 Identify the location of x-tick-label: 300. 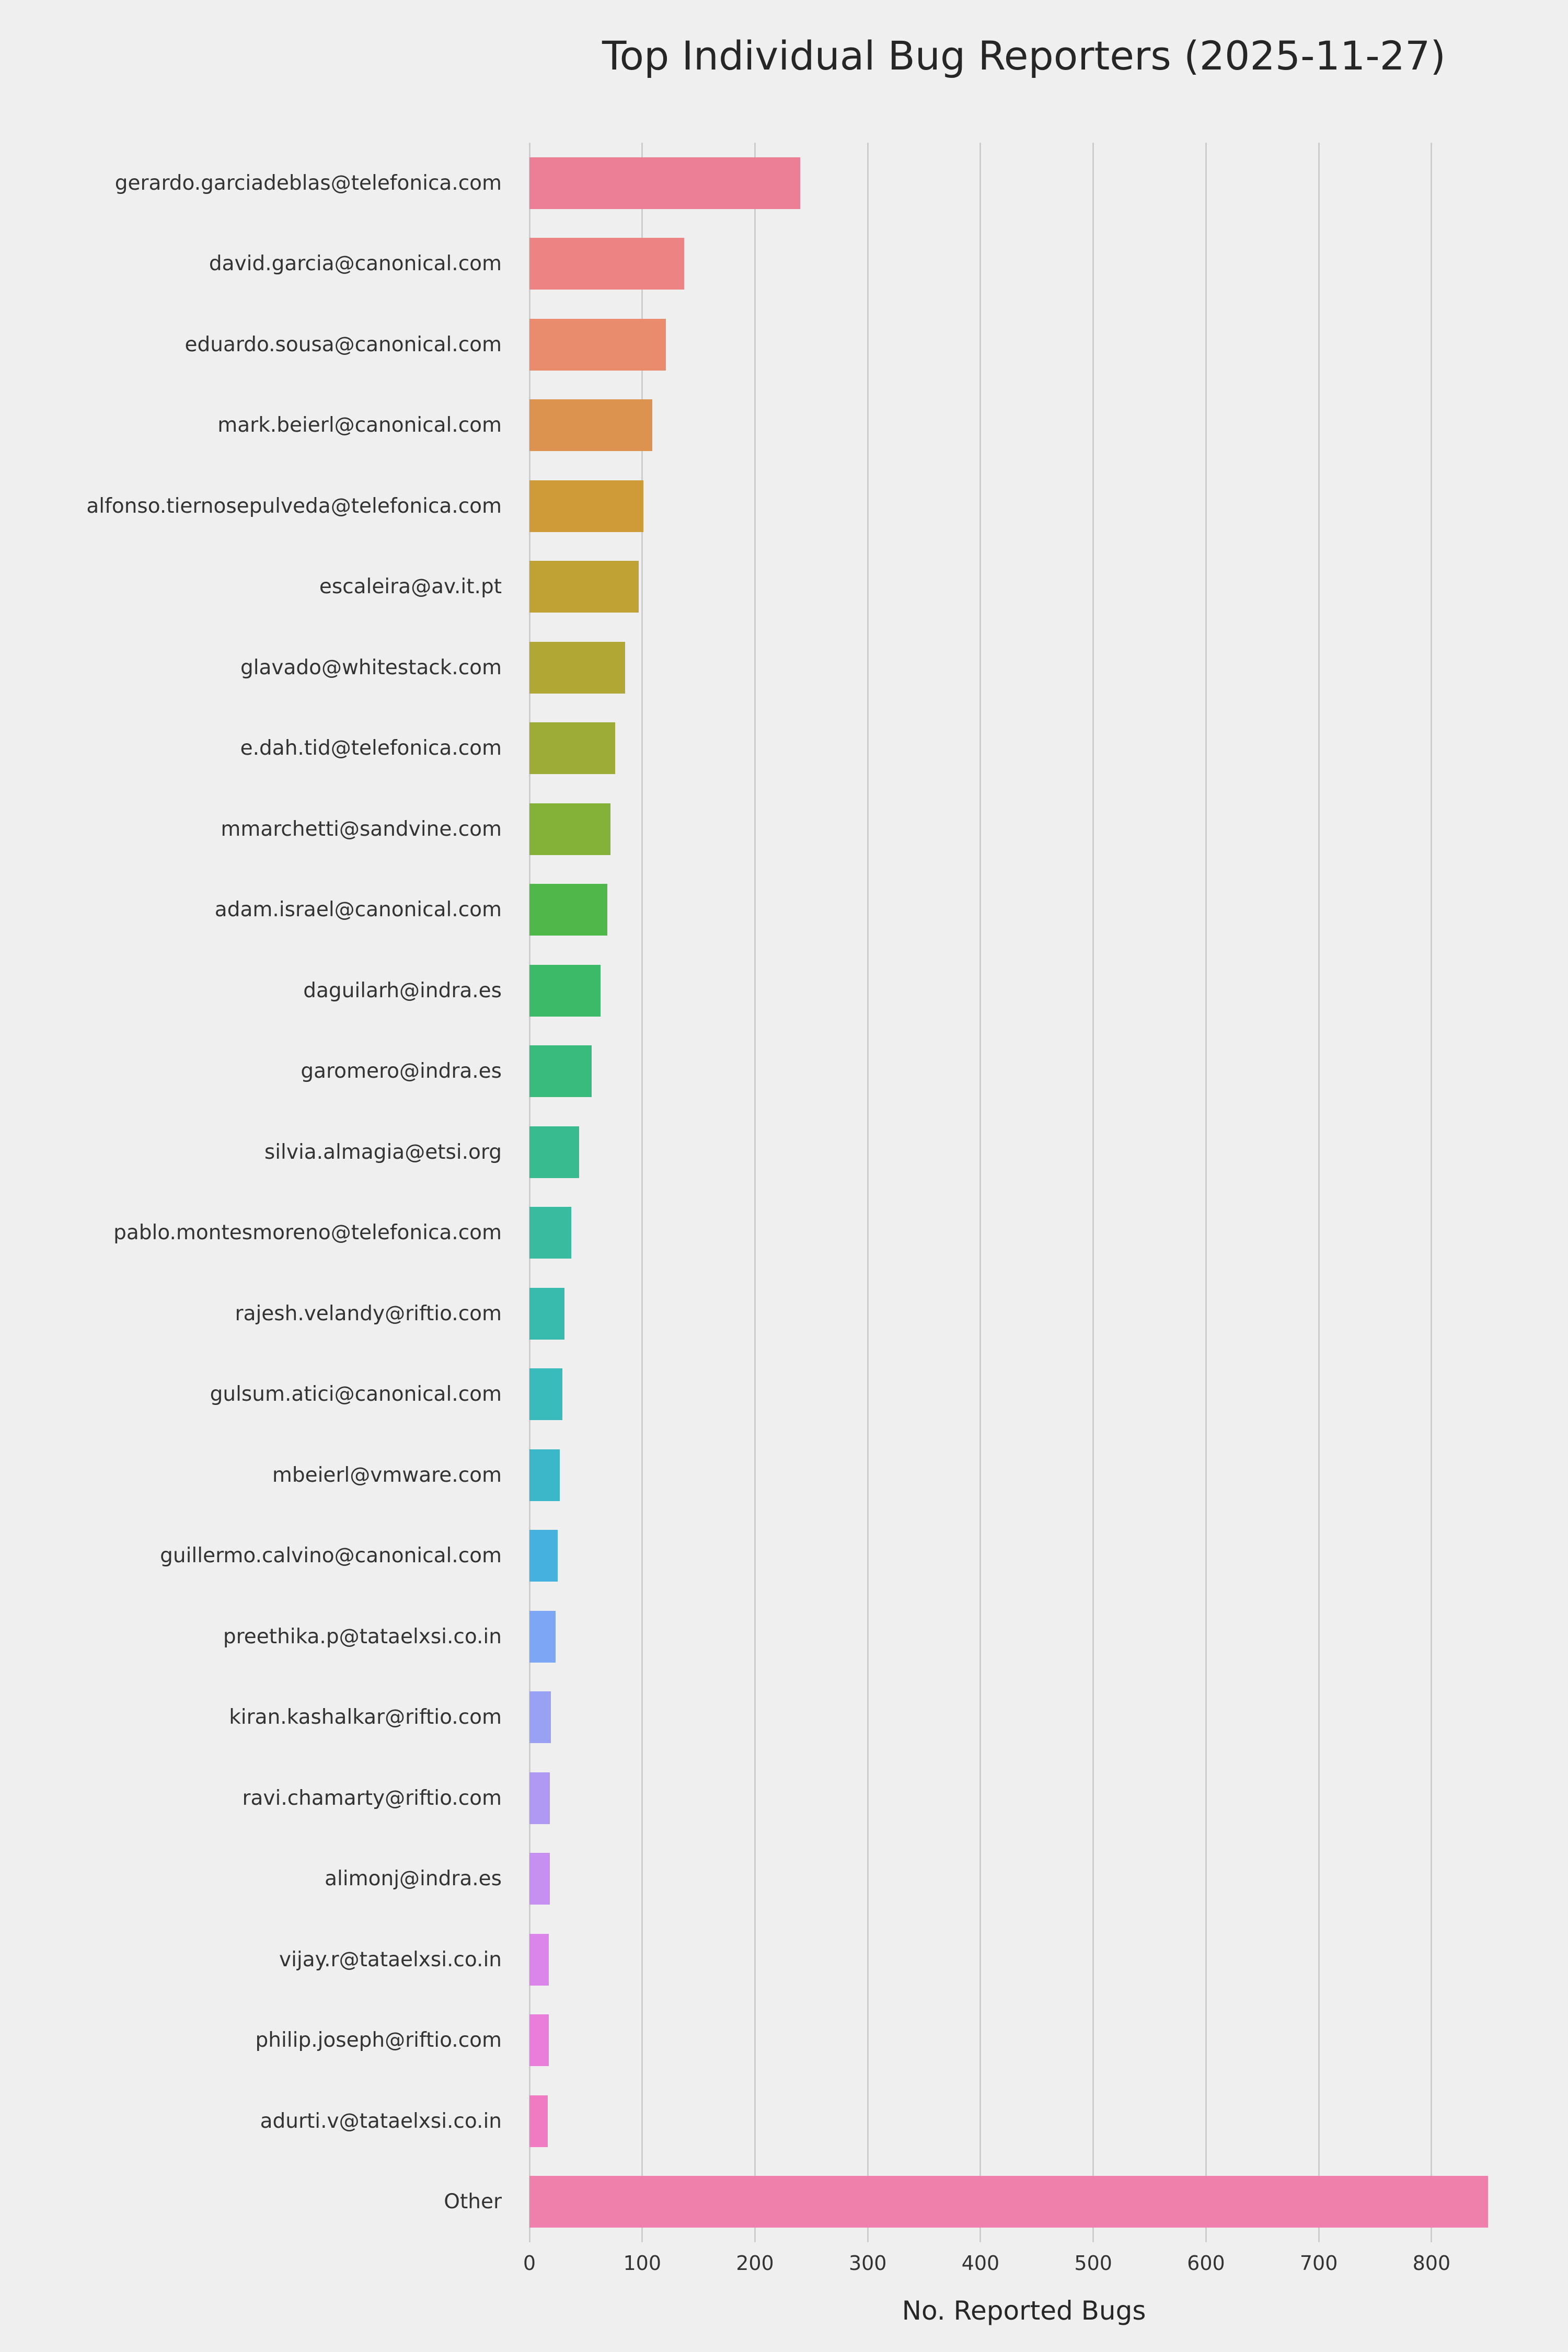
(867, 2263).